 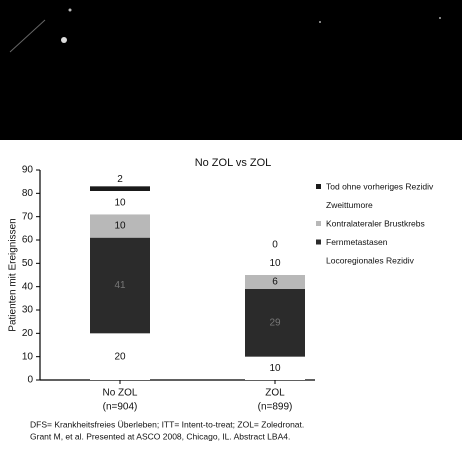 I want to click on x-tick-label: No ZOL, so click(x=119, y=393).